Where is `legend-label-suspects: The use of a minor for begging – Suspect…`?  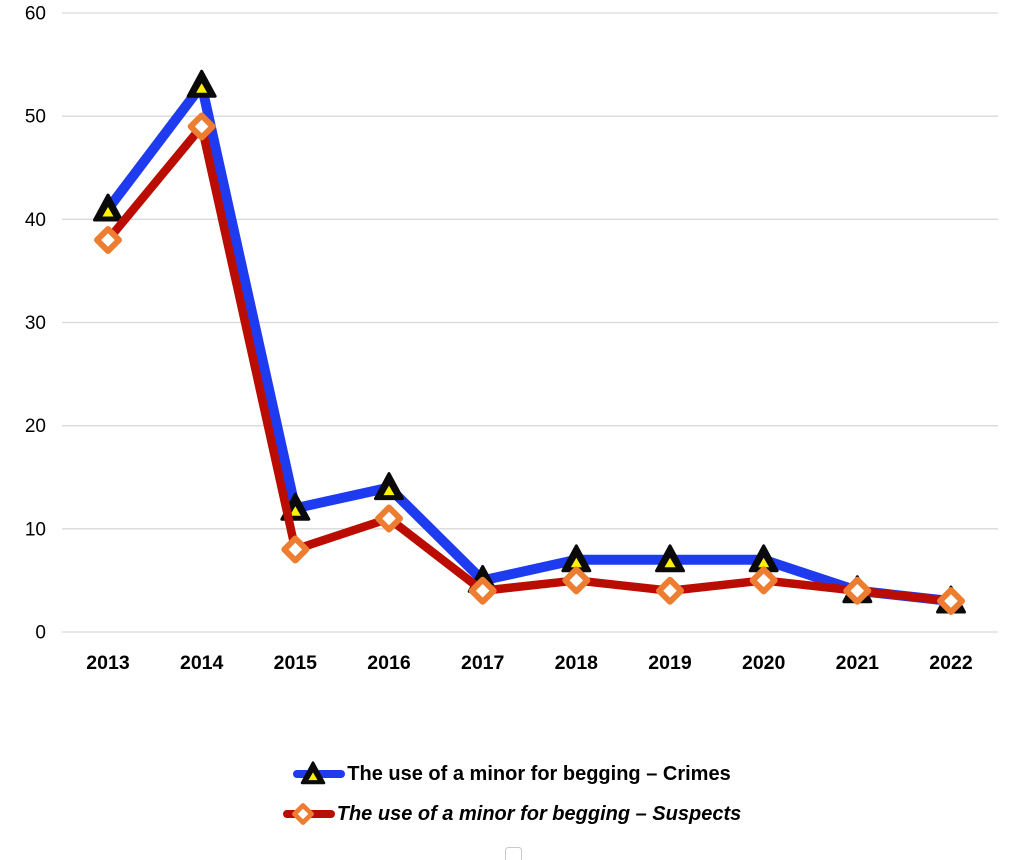 legend-label-suspects: The use of a minor for begging – Suspect… is located at coordinates (539, 813).